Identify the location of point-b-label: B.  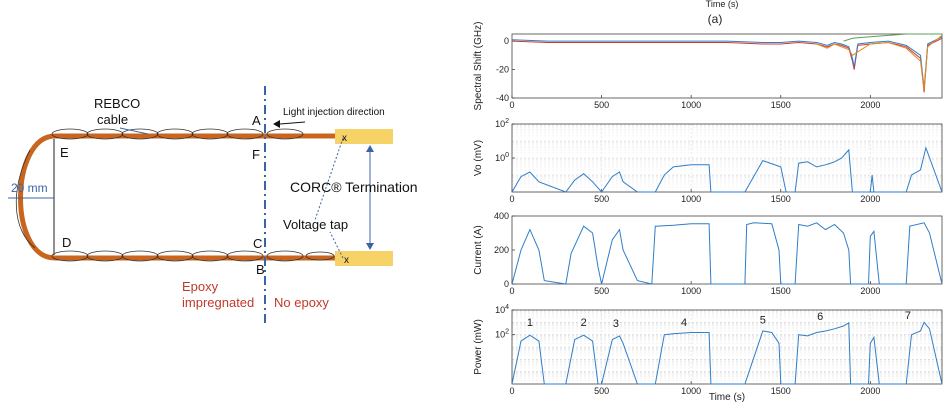
(260, 269).